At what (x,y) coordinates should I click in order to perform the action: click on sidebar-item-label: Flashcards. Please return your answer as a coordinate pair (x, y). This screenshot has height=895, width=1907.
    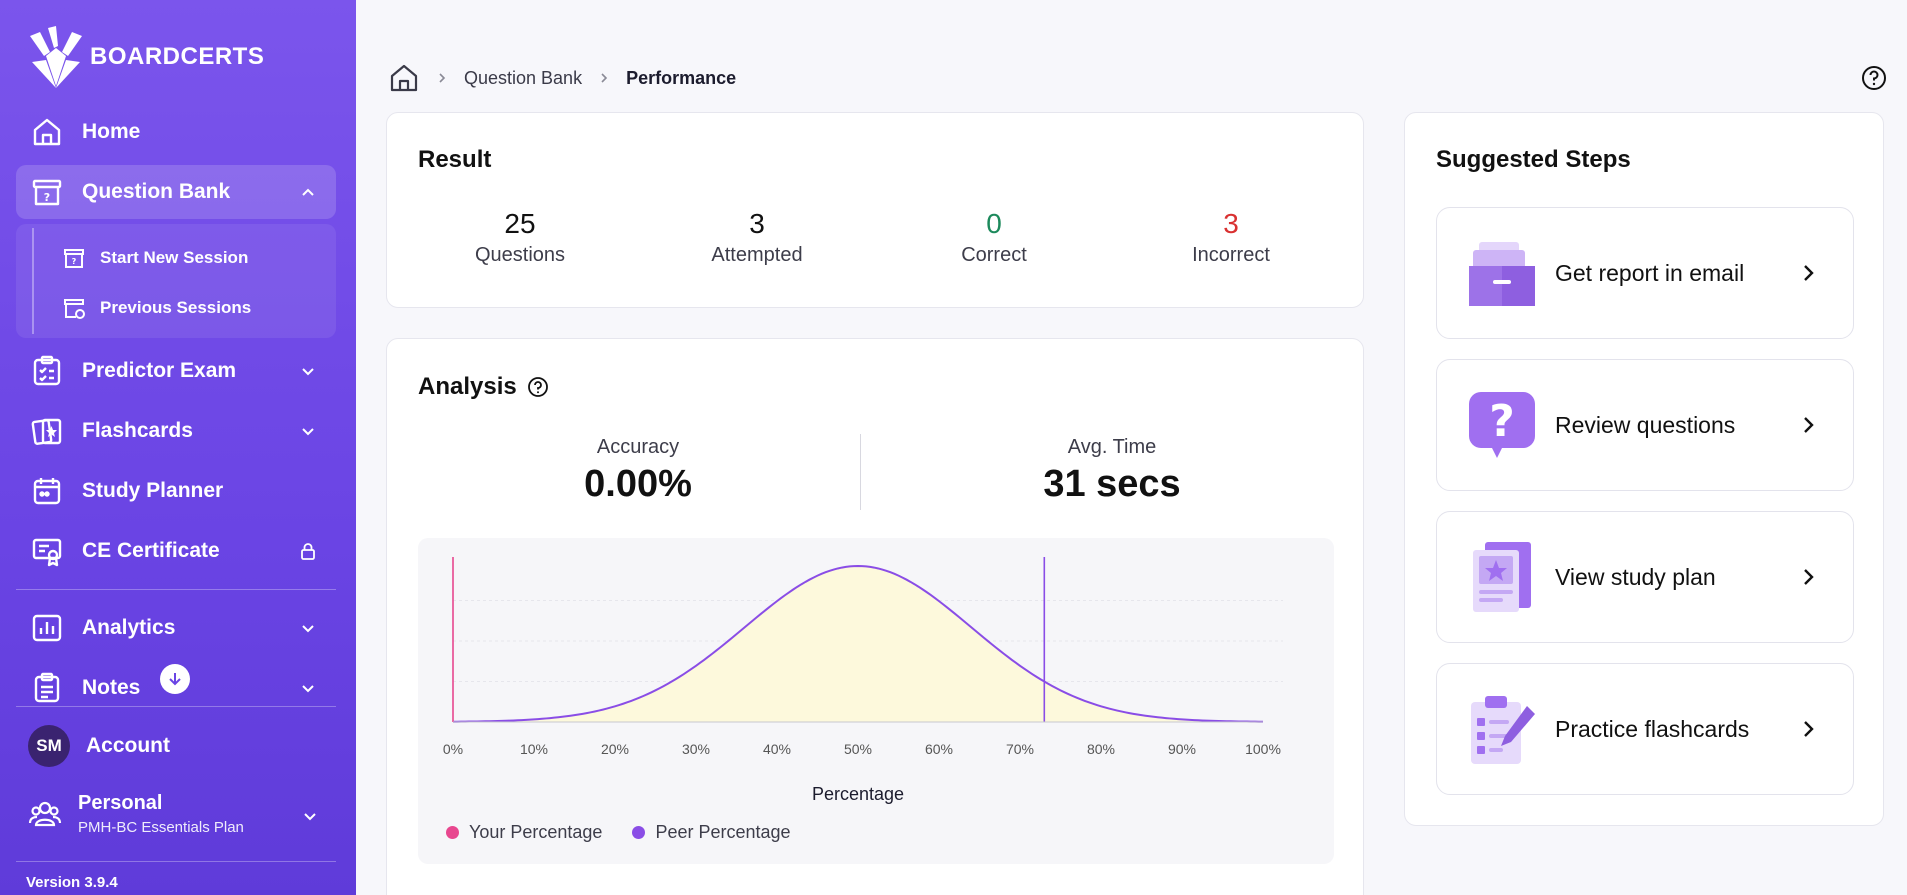
    Looking at the image, I should click on (137, 430).